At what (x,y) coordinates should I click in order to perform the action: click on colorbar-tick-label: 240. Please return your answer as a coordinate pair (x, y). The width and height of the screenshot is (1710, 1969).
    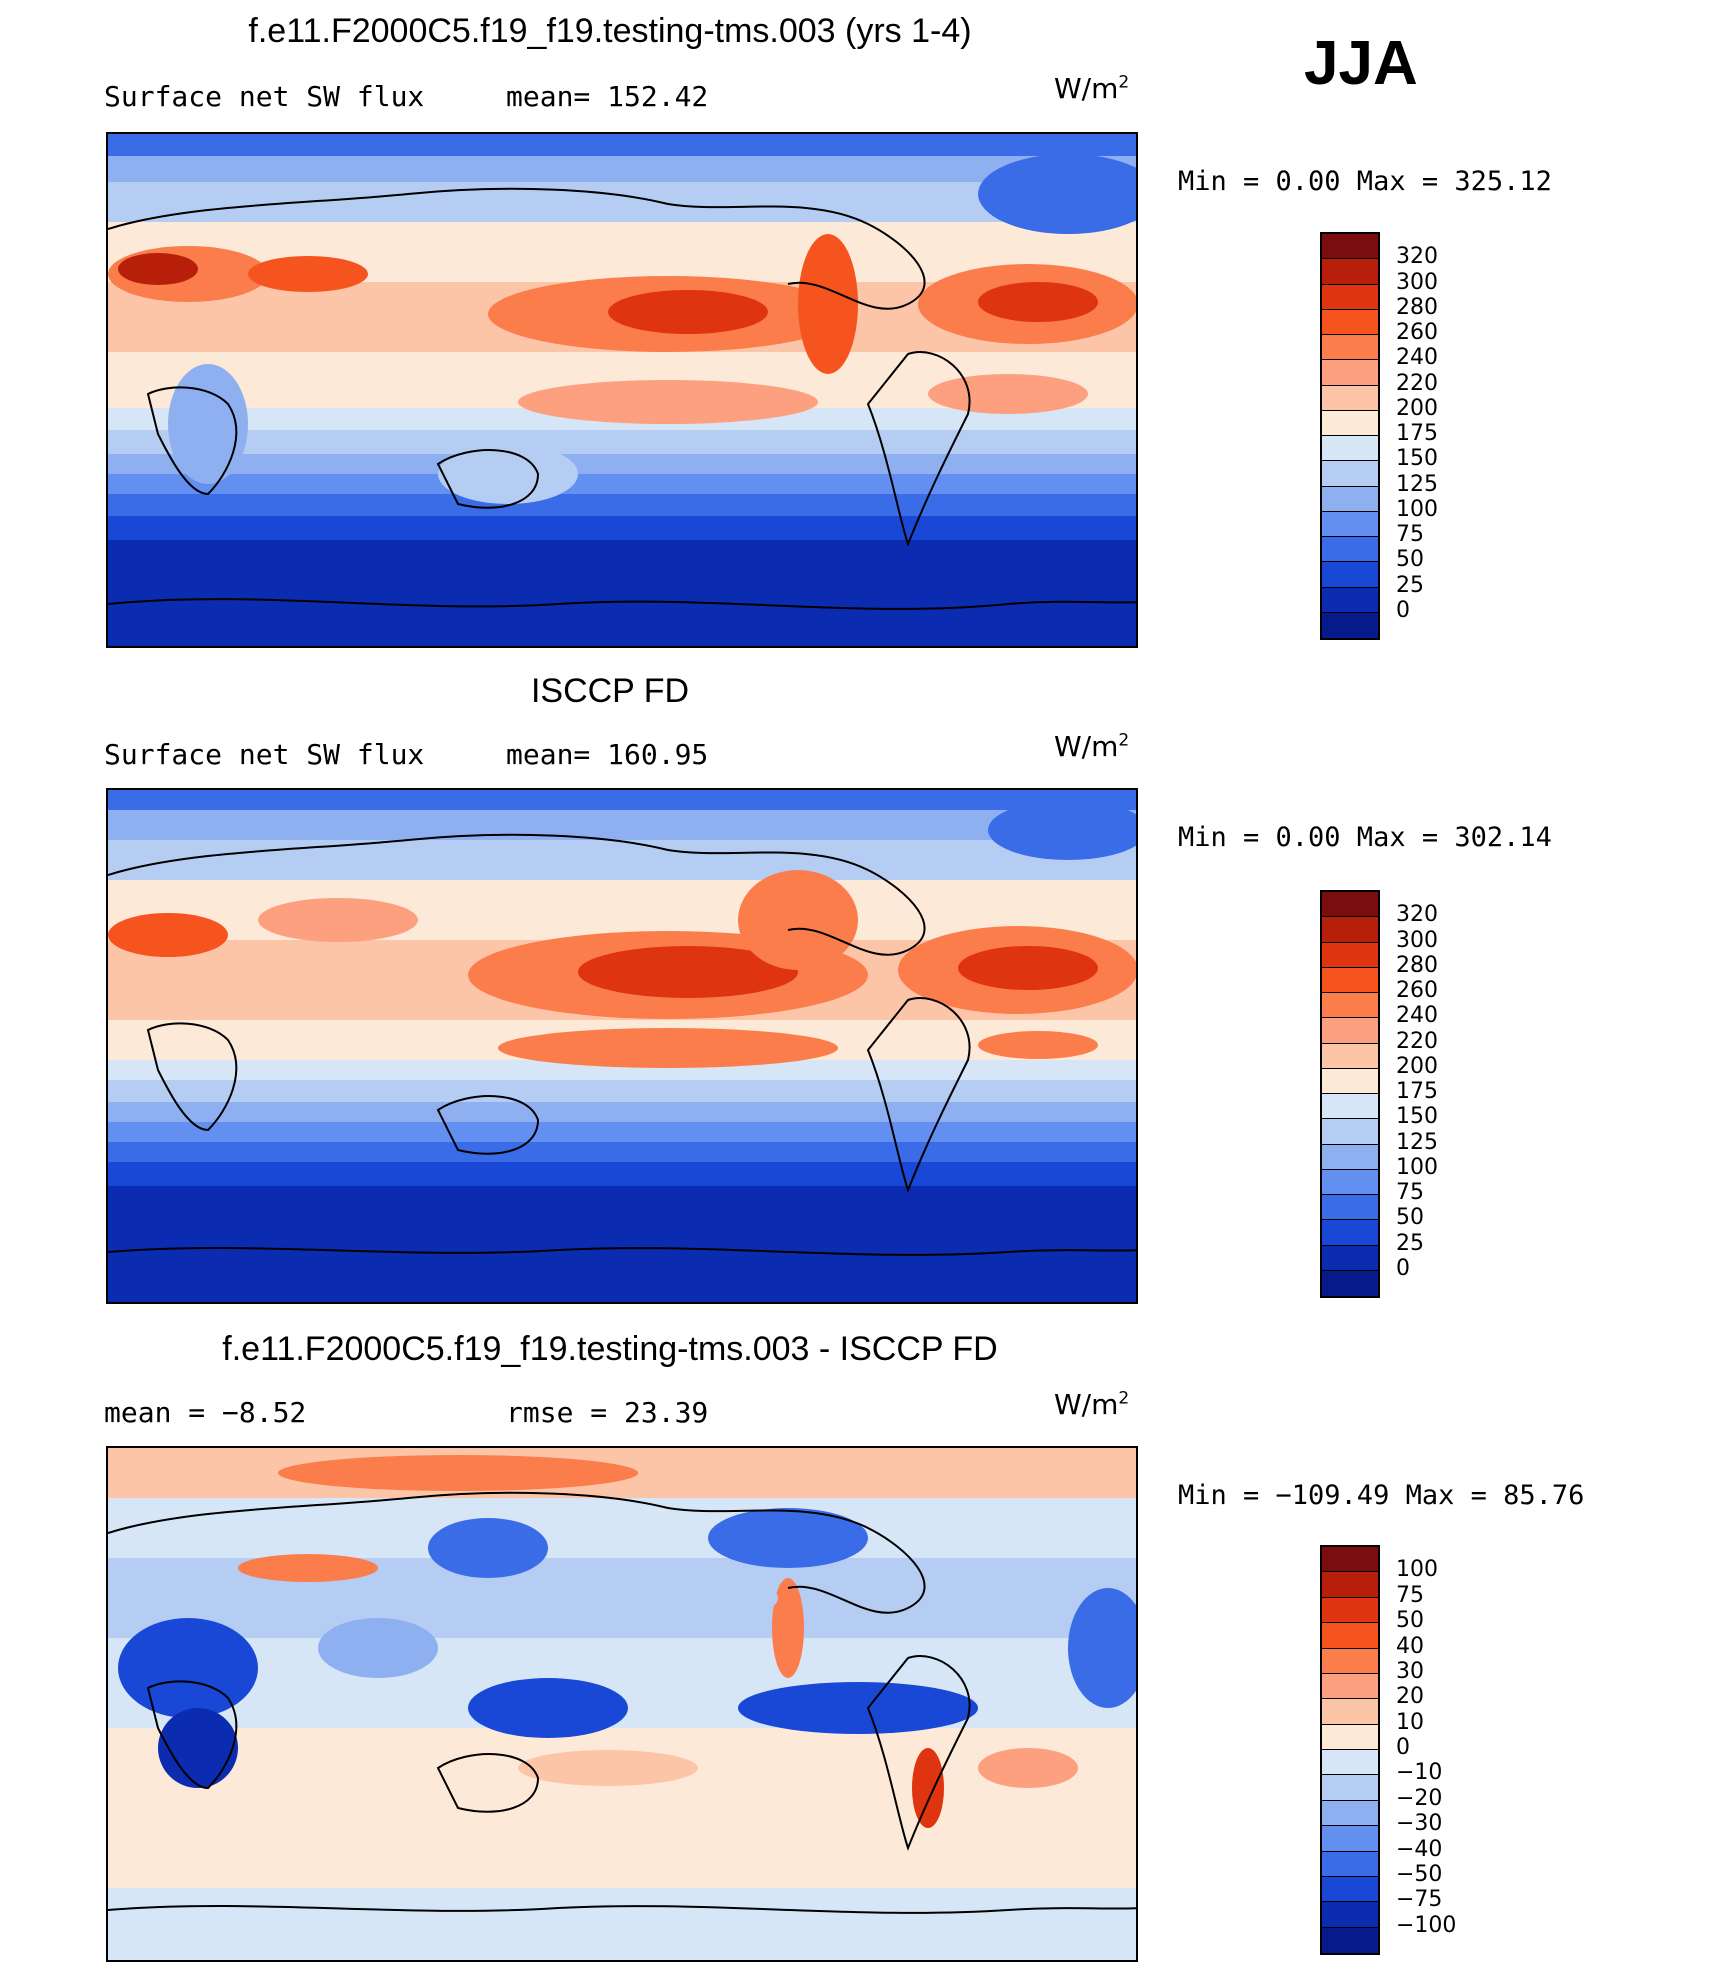
    Looking at the image, I should click on (1417, 358).